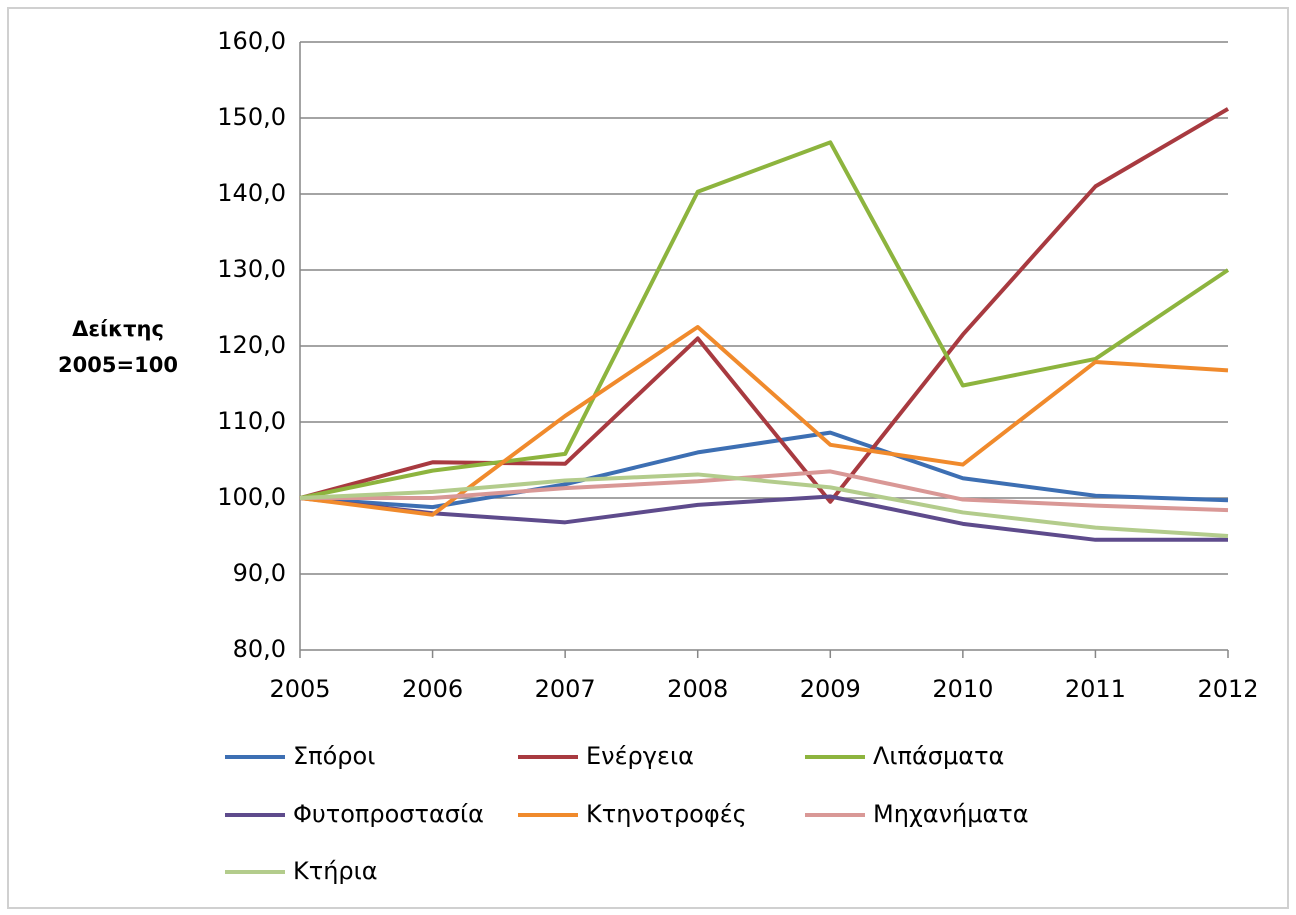  Describe the element at coordinates (259, 573) in the screenshot. I see `y-tick-label: 90,0` at that location.